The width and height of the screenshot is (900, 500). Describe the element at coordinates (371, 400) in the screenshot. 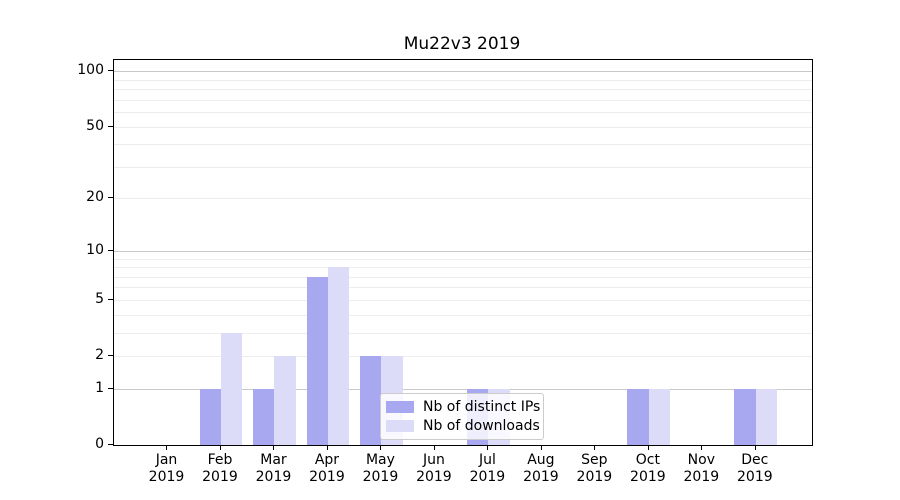

I see `bar-distinct-ips-may` at that location.